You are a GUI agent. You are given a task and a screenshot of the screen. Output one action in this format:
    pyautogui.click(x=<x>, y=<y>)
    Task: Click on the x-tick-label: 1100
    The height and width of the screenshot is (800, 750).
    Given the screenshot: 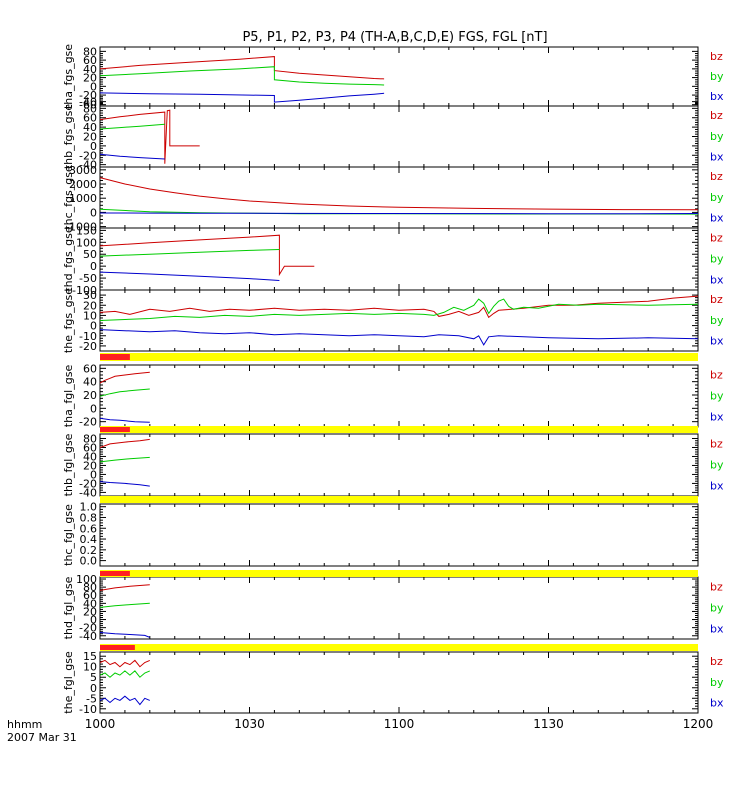 What is the action you would take?
    pyautogui.click(x=399, y=724)
    